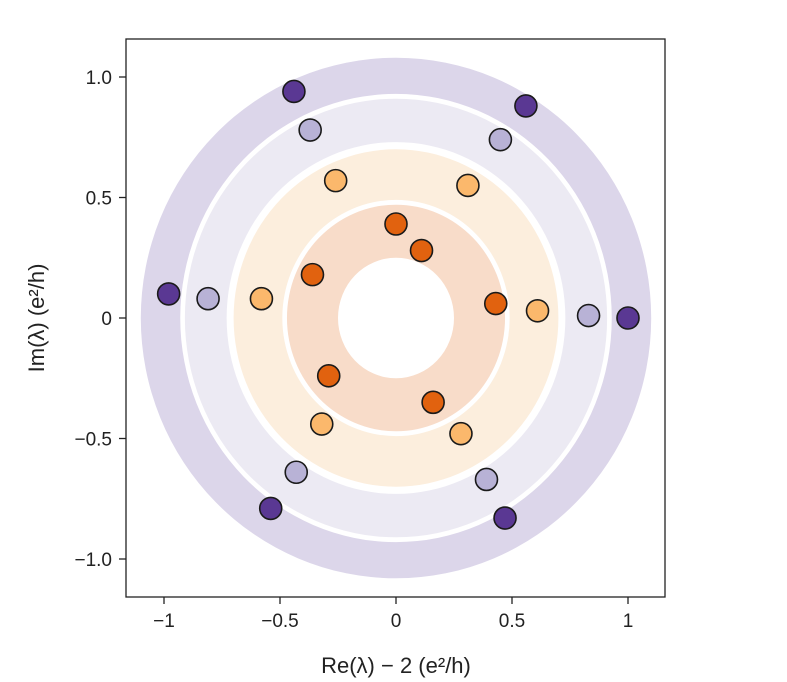 The width and height of the screenshot is (787, 682). Describe the element at coordinates (100, 319) in the screenshot. I see `y-axis-ticks: 1.0 0.5 0 −0.5 −1.0` at that location.